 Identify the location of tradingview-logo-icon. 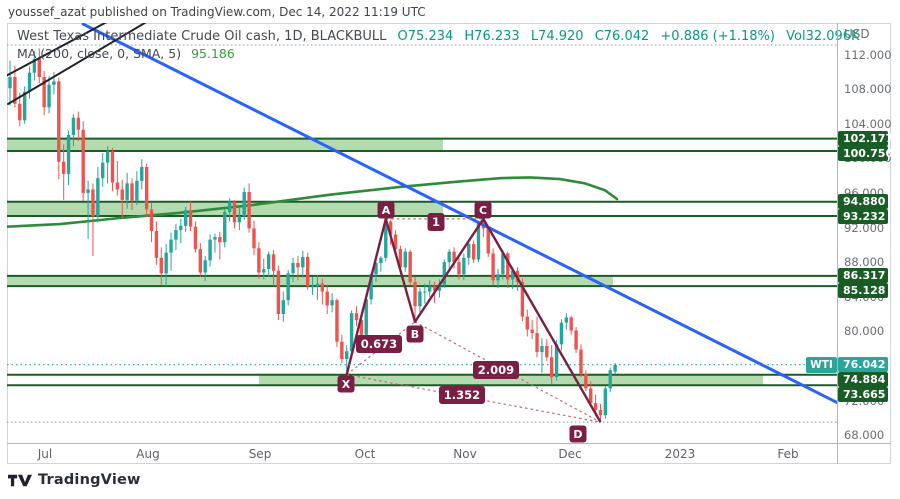
(20, 480).